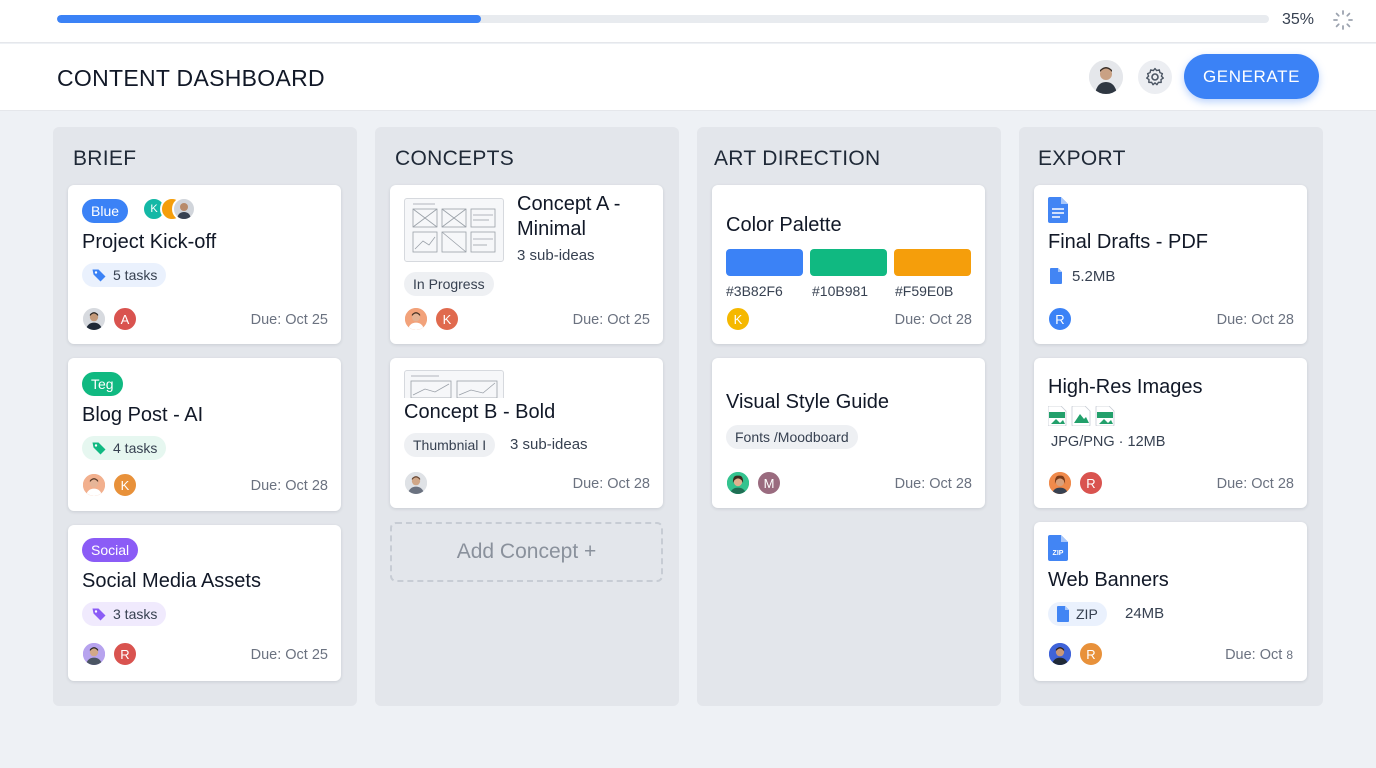 The height and width of the screenshot is (768, 1376). What do you see at coordinates (792, 437) in the screenshot?
I see `moodboard-chip: Fonts /Moodboard` at bounding box center [792, 437].